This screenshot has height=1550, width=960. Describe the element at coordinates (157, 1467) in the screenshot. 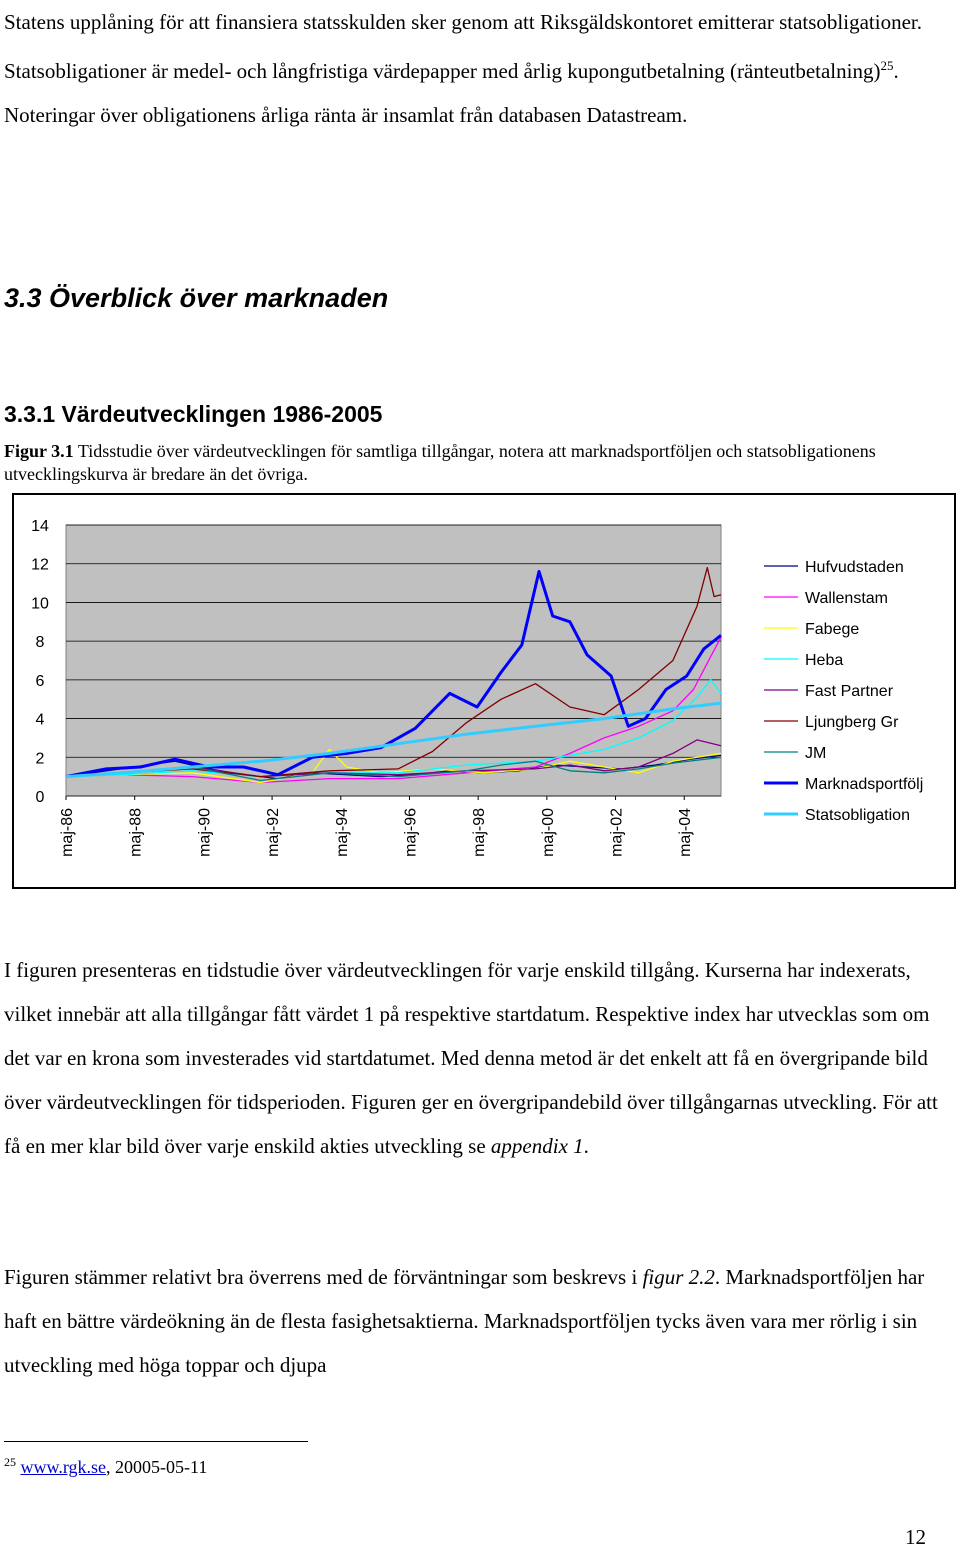

I see `footnote-date: , 20005-05-11` at that location.